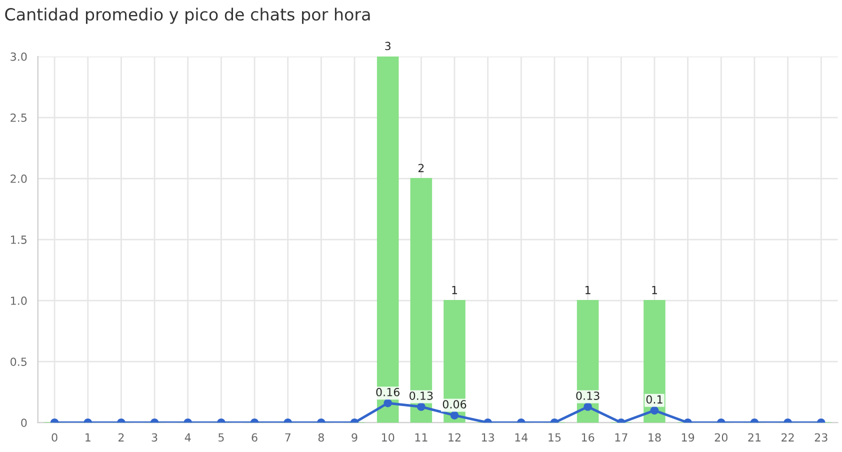 The height and width of the screenshot is (452, 842). I want to click on y-tick-label: 2.5, so click(18, 117).